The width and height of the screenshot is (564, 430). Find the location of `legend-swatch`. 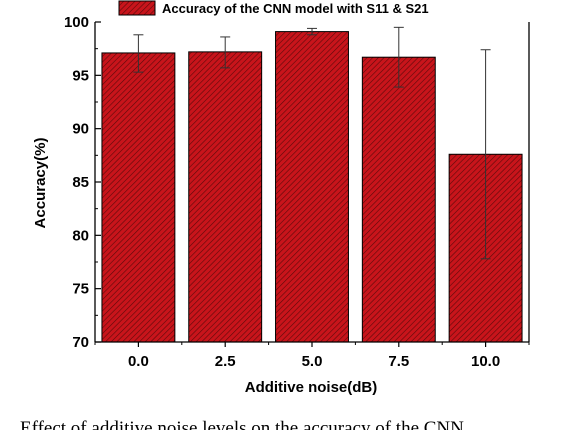

legend-swatch is located at coordinates (137, 8).